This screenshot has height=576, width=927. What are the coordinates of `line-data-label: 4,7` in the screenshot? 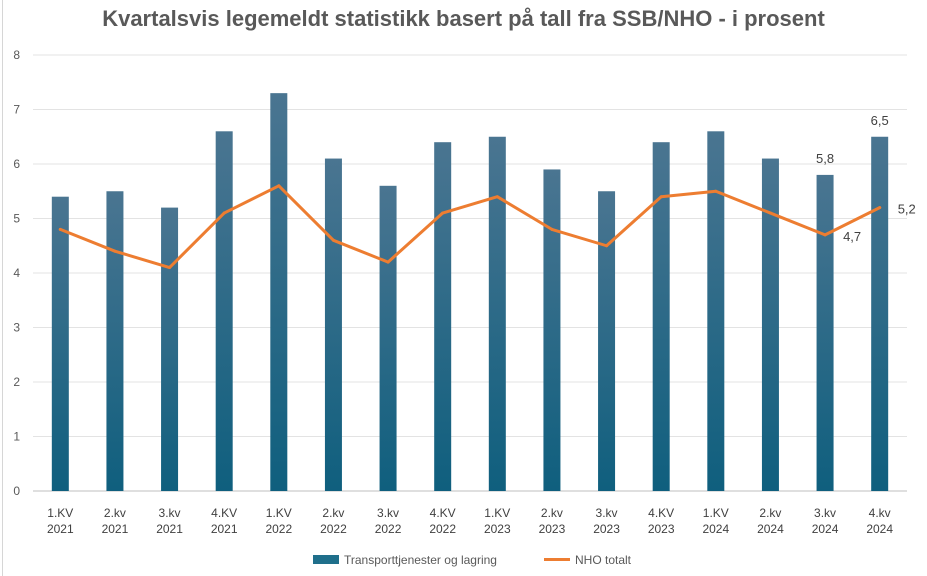 It's located at (852, 236).